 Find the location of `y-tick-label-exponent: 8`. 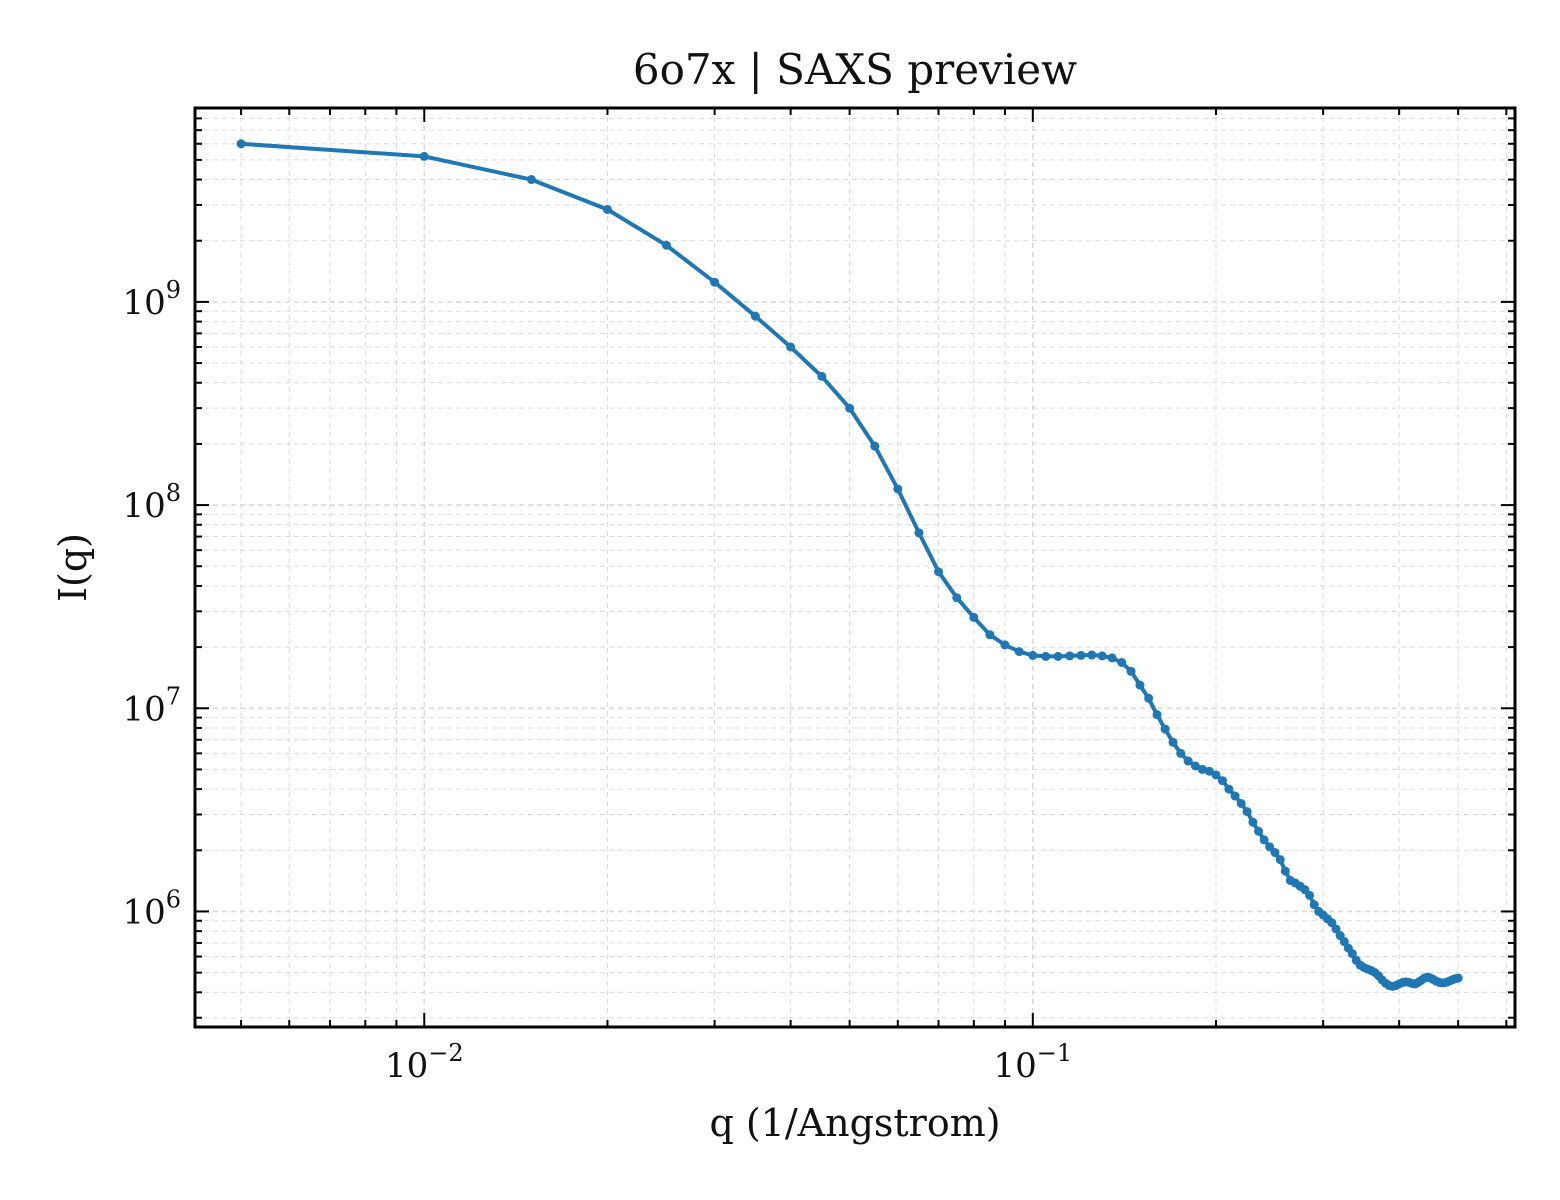

y-tick-label-exponent: 8 is located at coordinates (173, 493).